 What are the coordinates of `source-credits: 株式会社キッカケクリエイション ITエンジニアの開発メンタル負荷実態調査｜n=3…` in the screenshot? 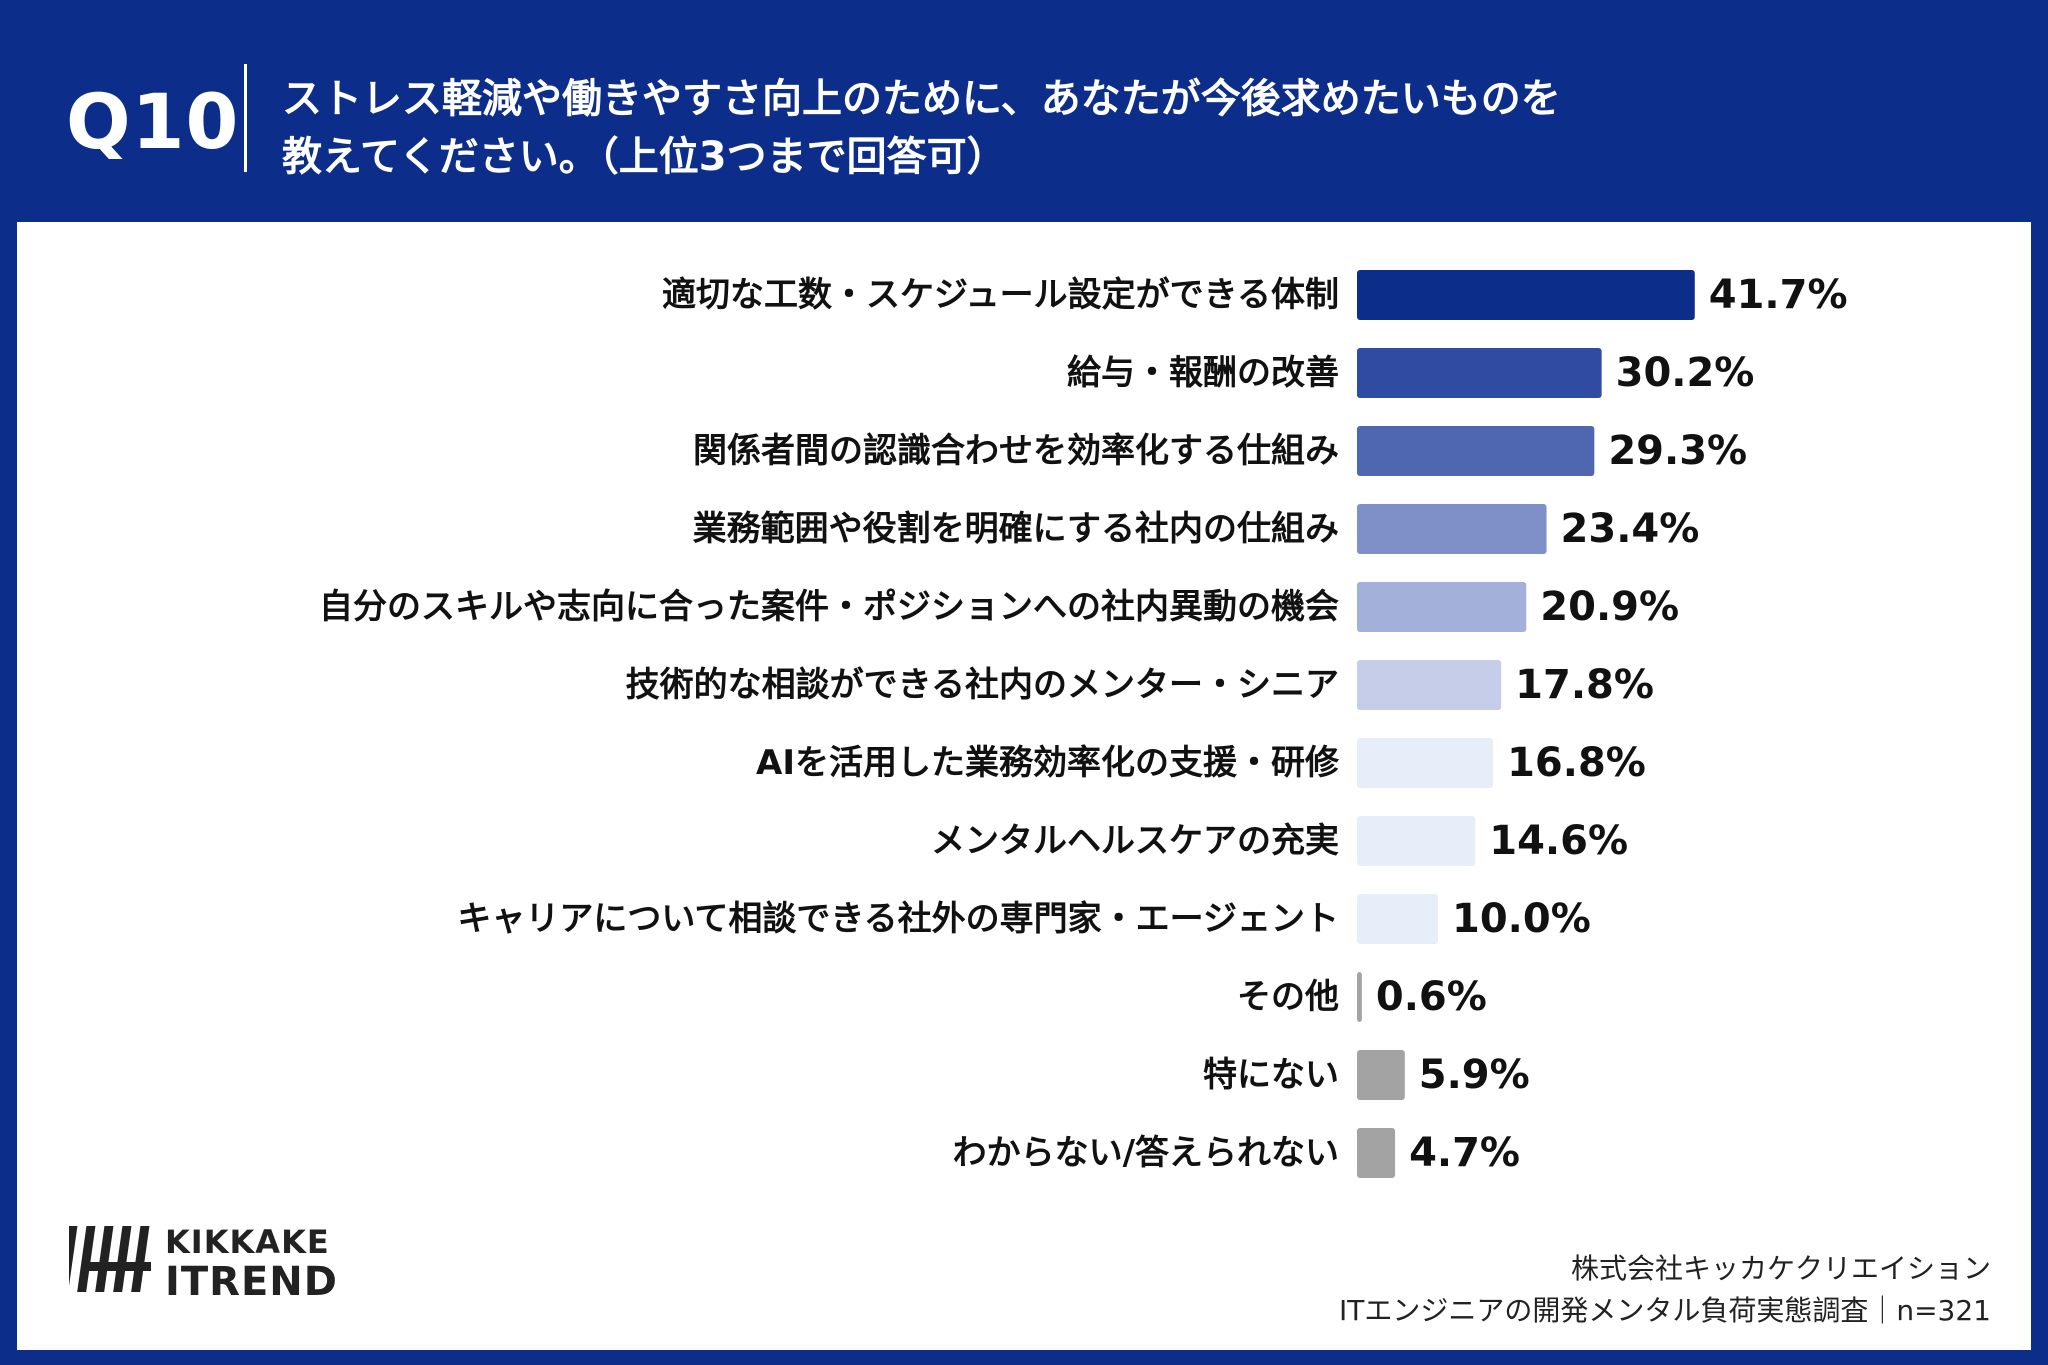 It's located at (1665, 1290).